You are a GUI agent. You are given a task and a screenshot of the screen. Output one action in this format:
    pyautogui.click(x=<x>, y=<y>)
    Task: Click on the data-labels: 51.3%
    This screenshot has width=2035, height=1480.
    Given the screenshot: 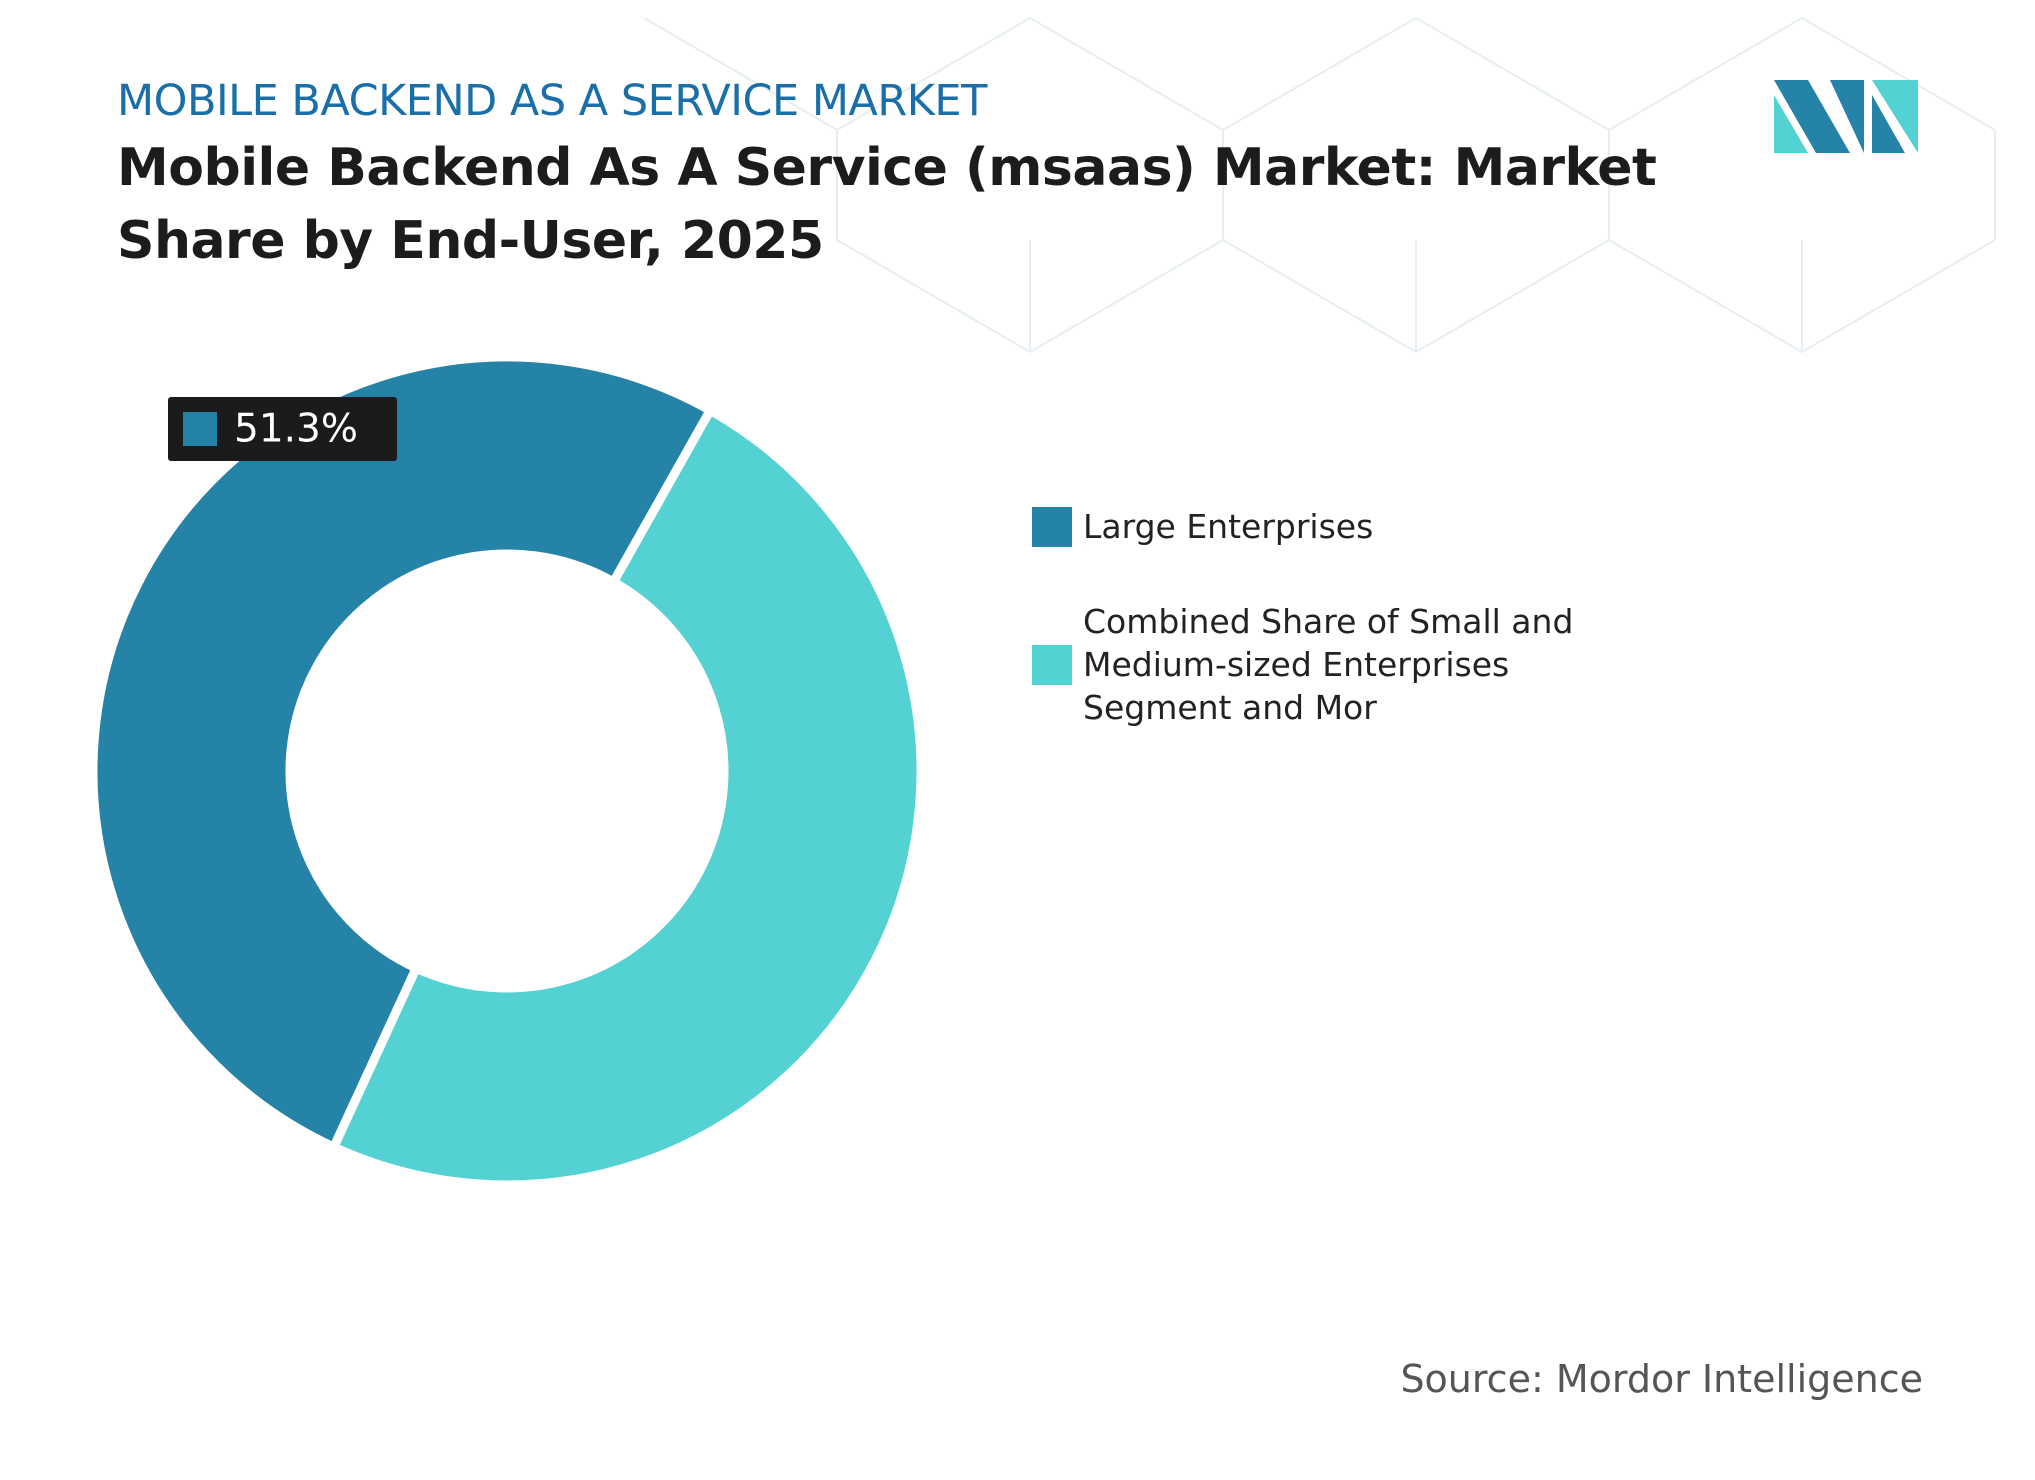 What is the action you would take?
    pyautogui.click(x=282, y=429)
    